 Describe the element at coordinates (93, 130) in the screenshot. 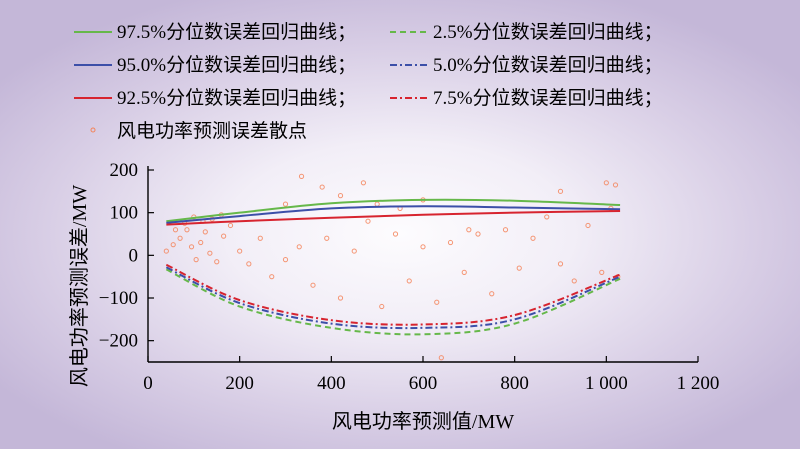

I see `legend-swatch-scatter` at that location.